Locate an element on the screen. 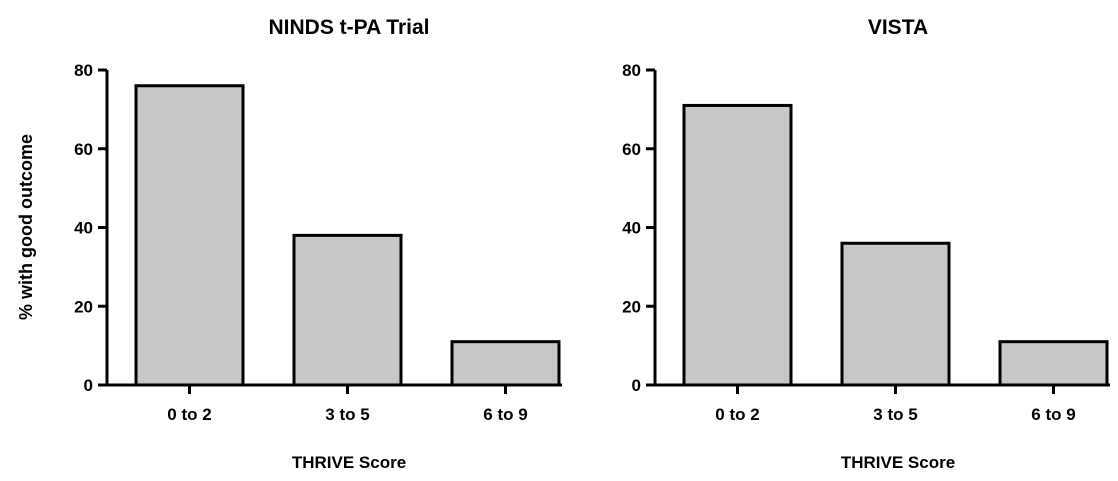 Image resolution: width=1118 pixels, height=481 pixels. y-tick-label-left-1: 20 is located at coordinates (83, 306).